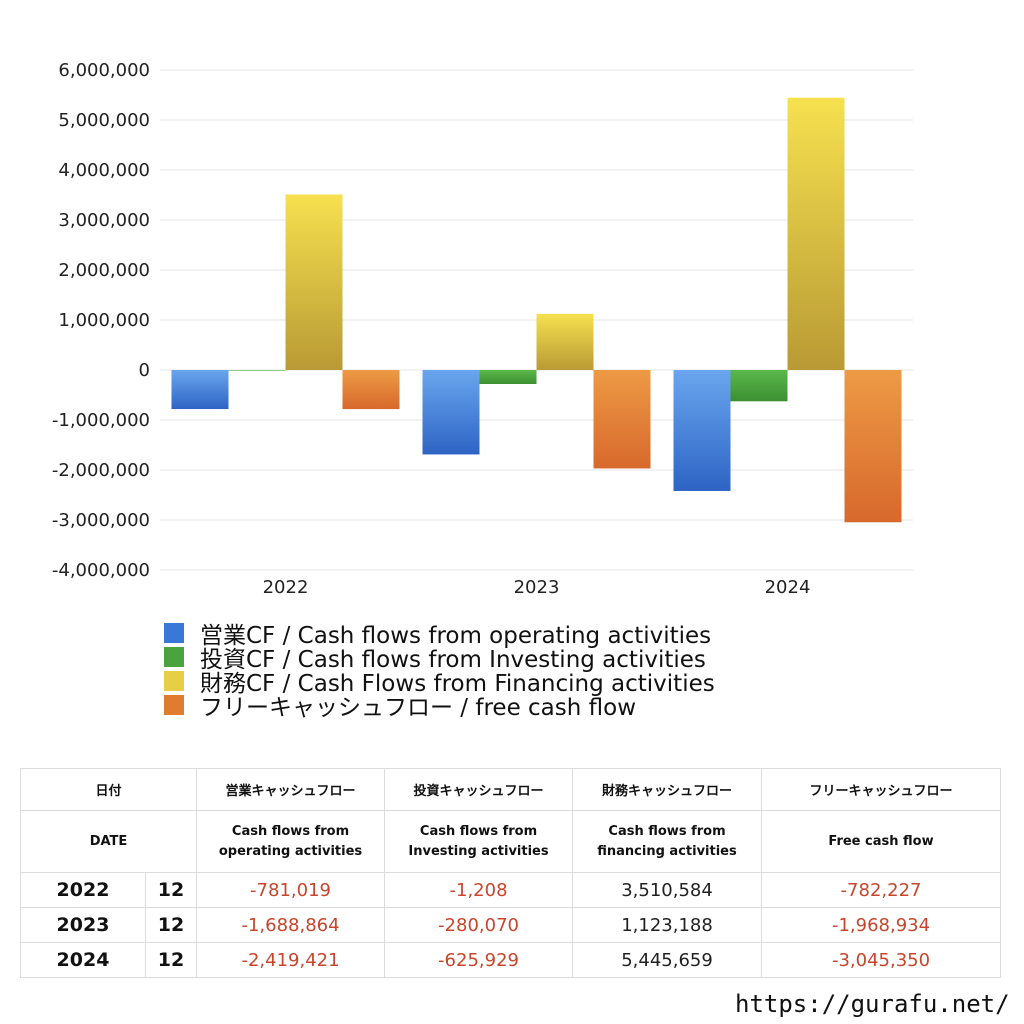 The width and height of the screenshot is (1024, 1024). I want to click on row-year: 2024, so click(83, 960).